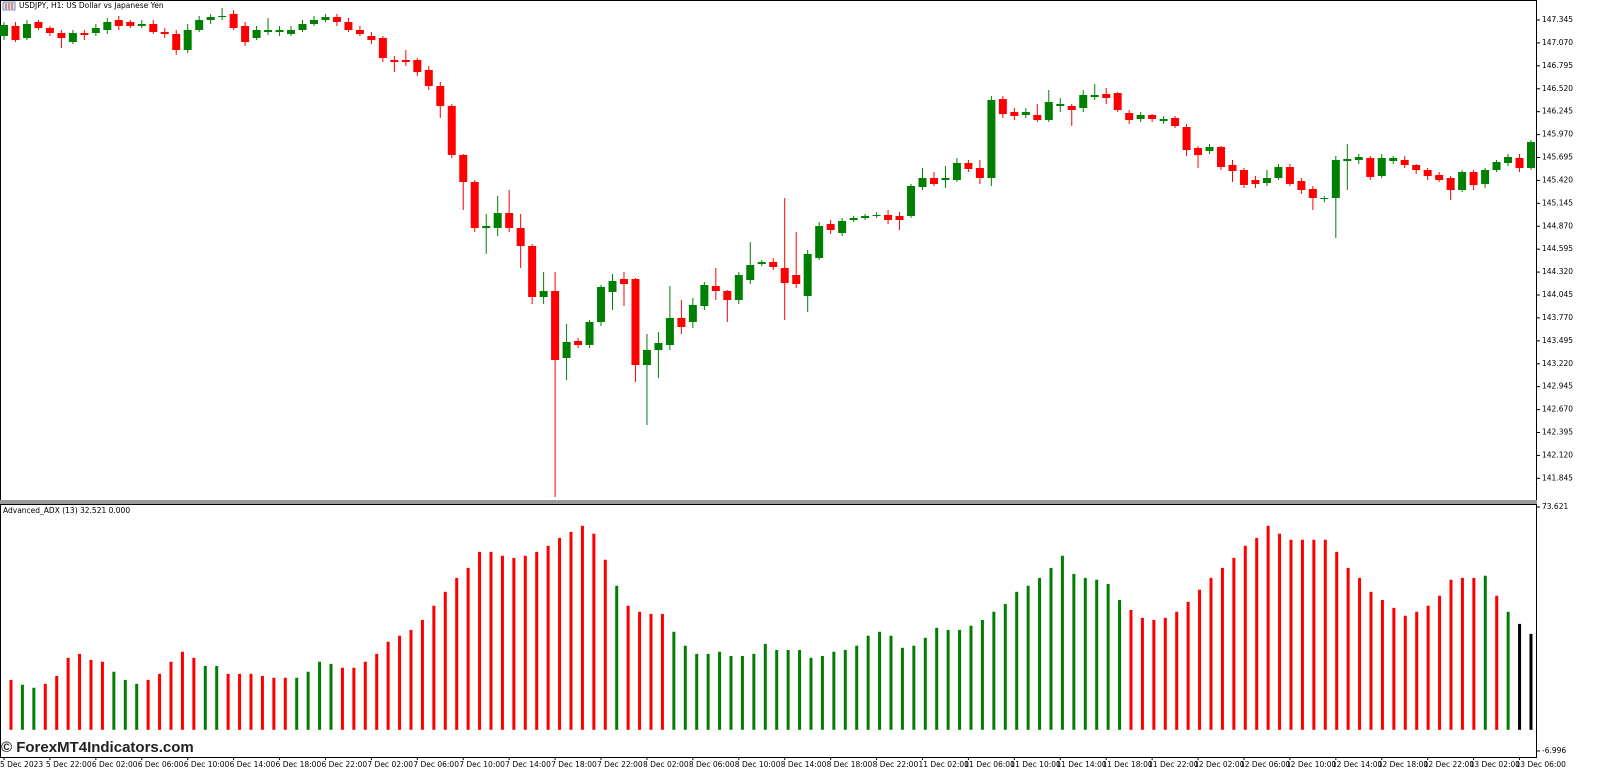 Image resolution: width=1600 pixels, height=782 pixels. I want to click on x-tick-label: 11 Dec 14:00, so click(1081, 764).